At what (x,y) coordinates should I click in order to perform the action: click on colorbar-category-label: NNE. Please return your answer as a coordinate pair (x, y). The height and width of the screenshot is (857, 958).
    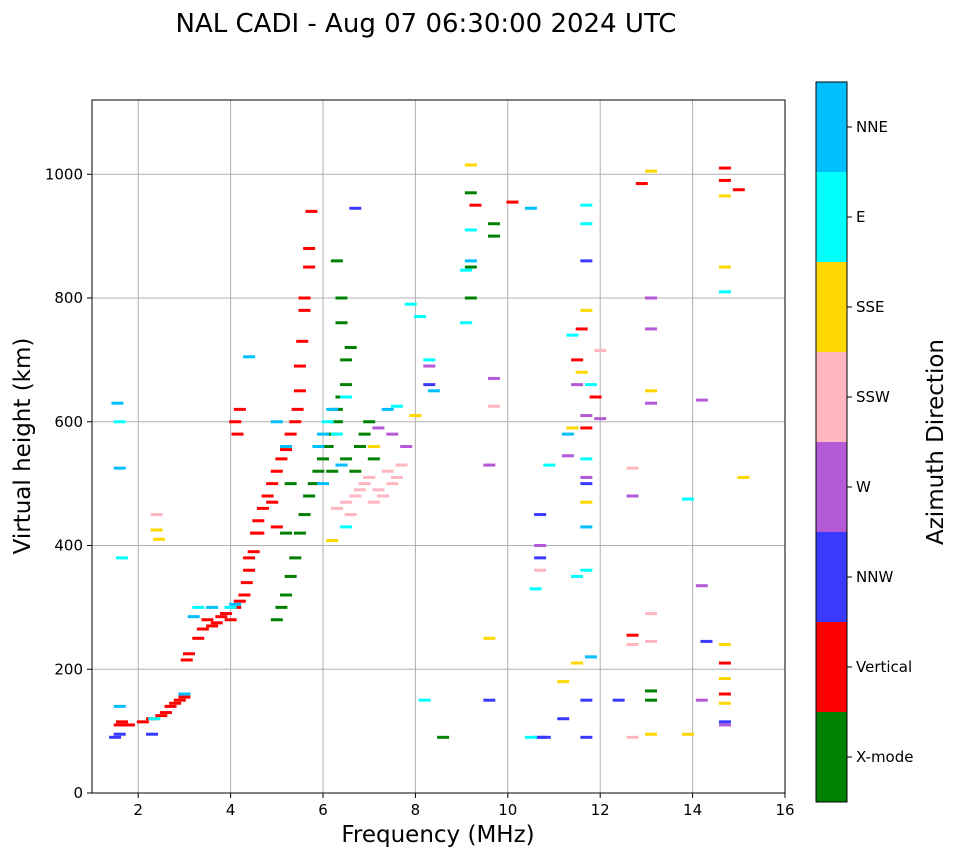
    Looking at the image, I should click on (872, 127).